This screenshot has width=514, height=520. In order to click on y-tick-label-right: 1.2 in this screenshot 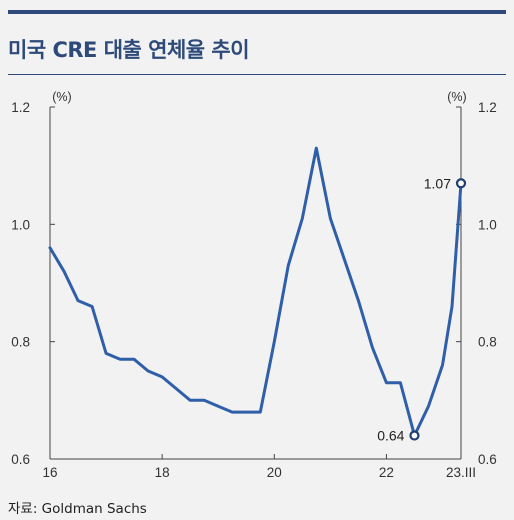, I will do `click(487, 107)`.